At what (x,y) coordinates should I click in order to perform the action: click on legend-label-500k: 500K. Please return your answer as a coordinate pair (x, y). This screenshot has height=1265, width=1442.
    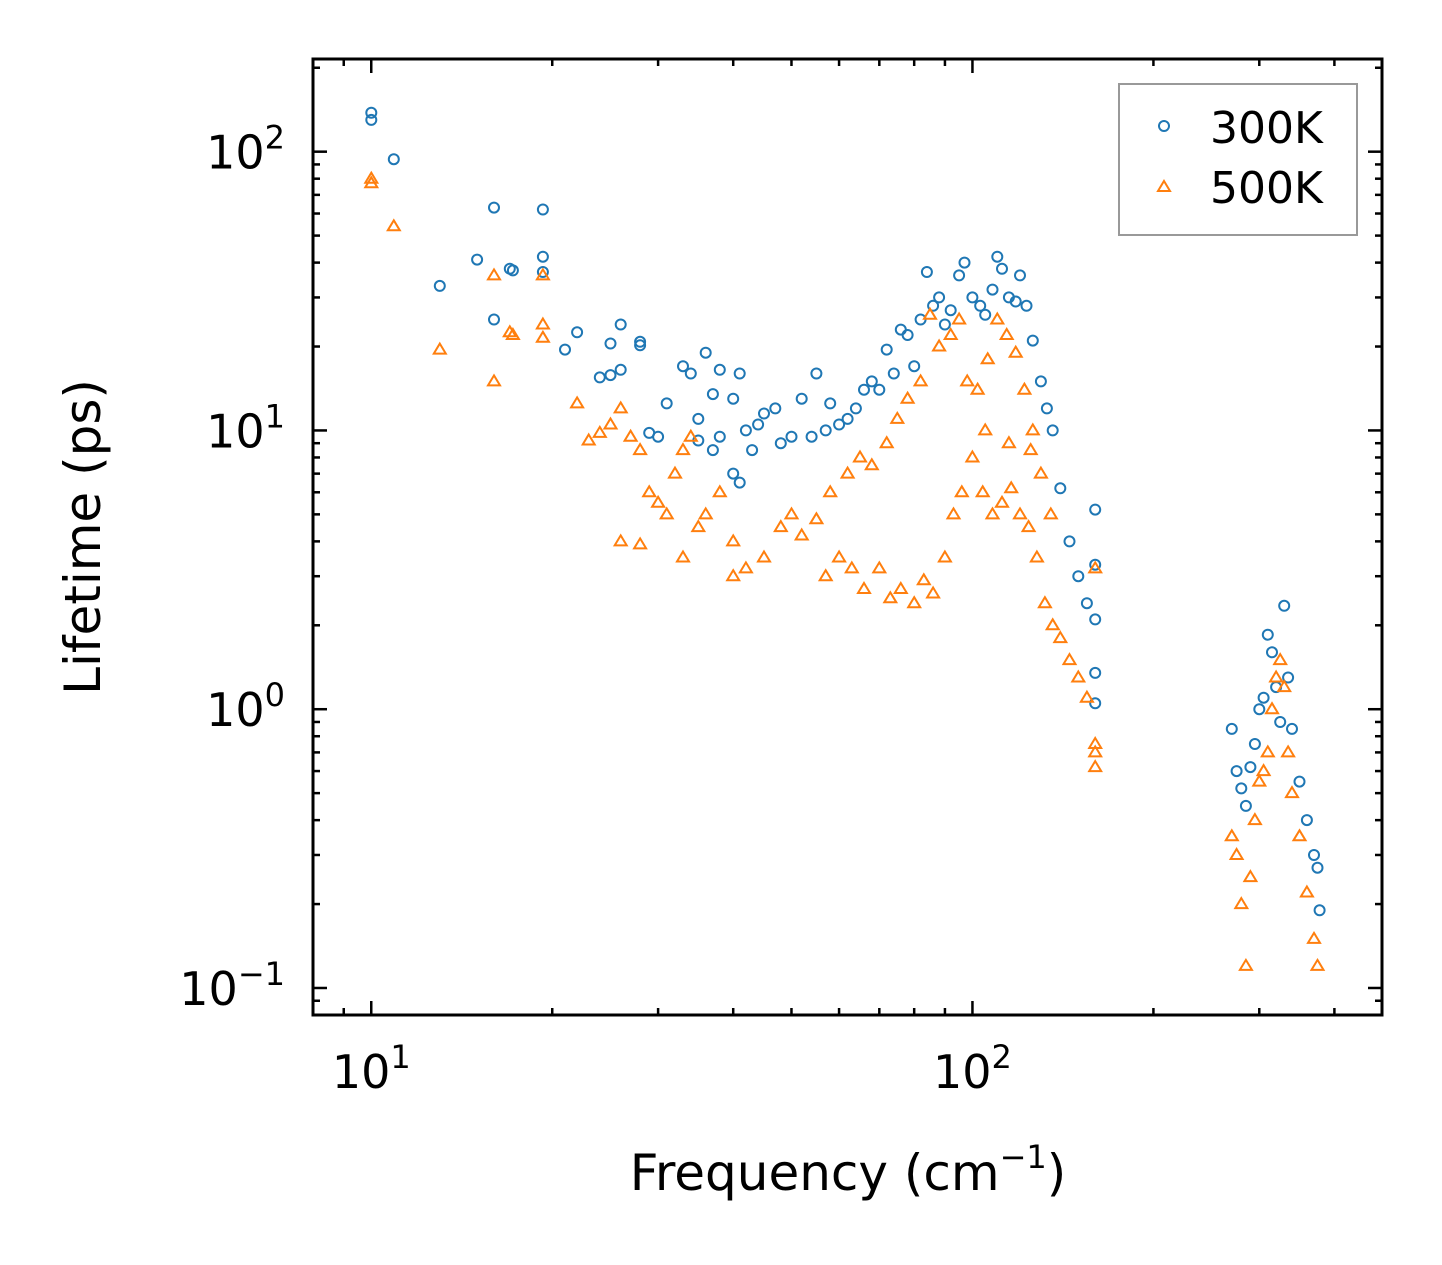
    Looking at the image, I should click on (1267, 188).